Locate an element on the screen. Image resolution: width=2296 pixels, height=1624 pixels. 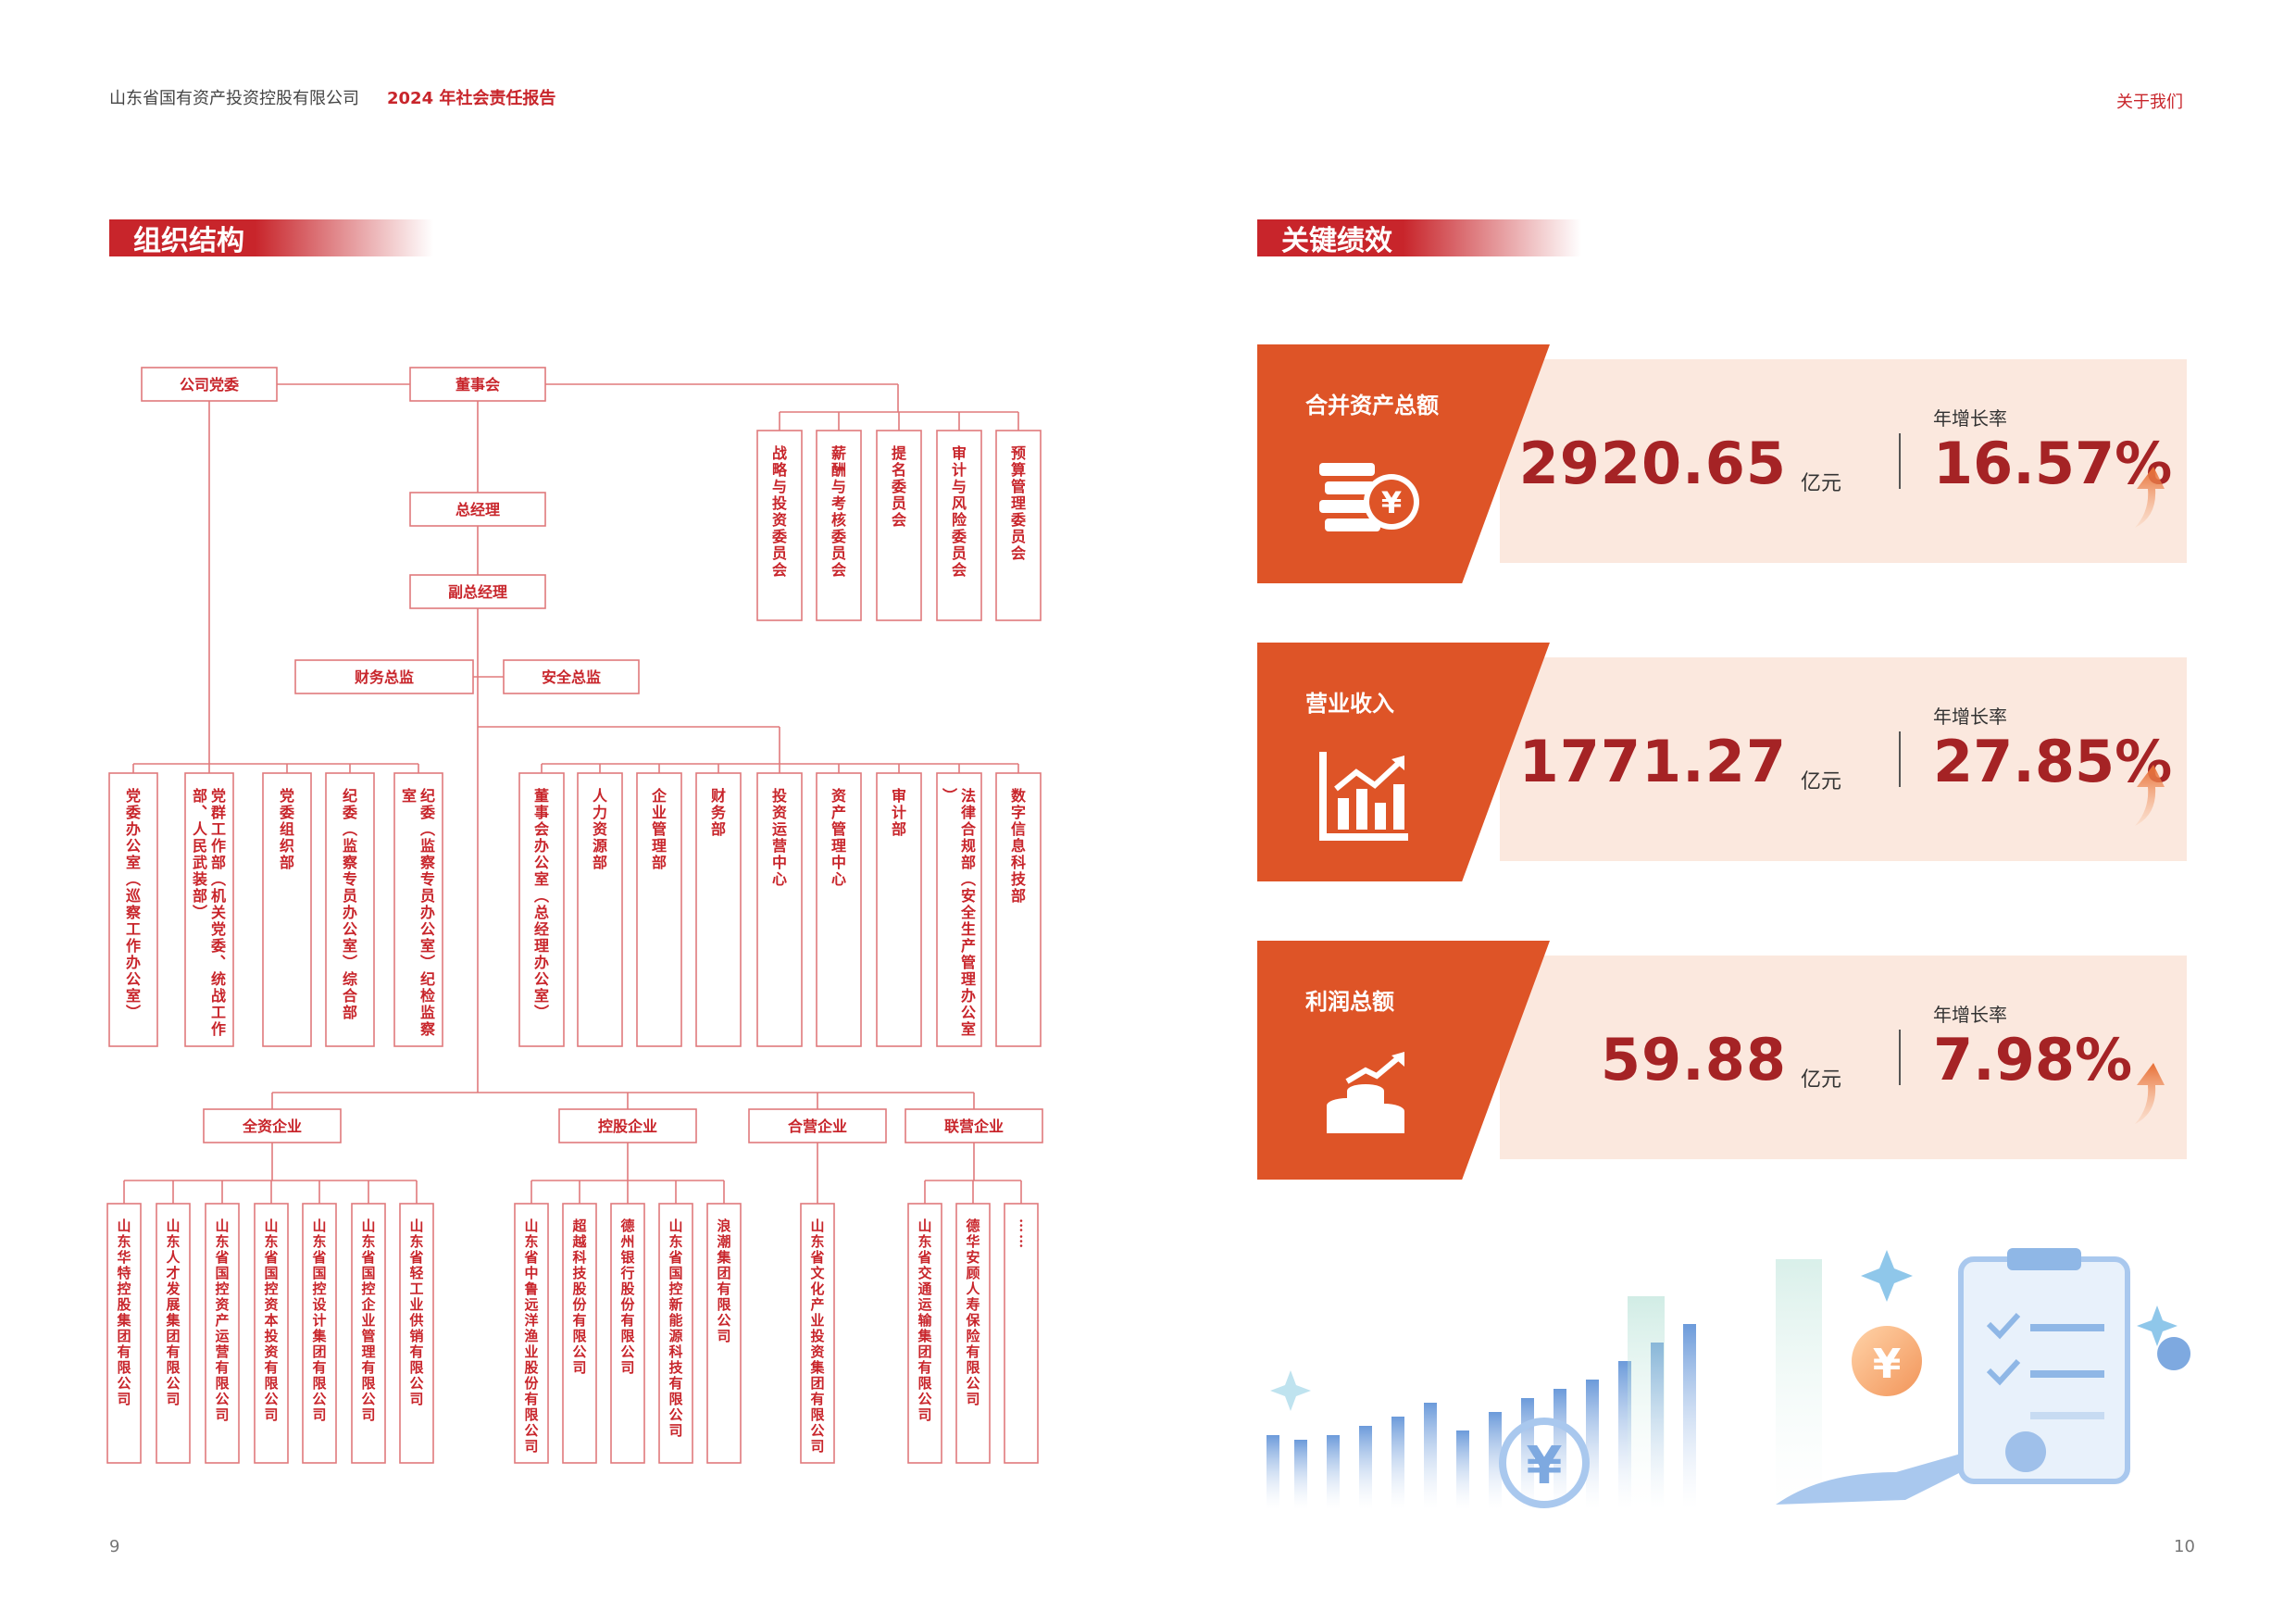
svg-text: 才 is located at coordinates (173, 1273).